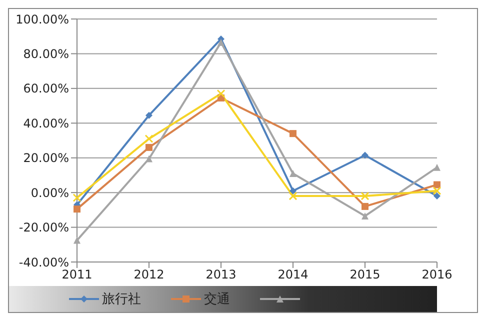 This screenshot has width=486, height=321. What do you see at coordinates (42, 19) in the screenshot?
I see `y-tick-label: 100.00%` at bounding box center [42, 19].